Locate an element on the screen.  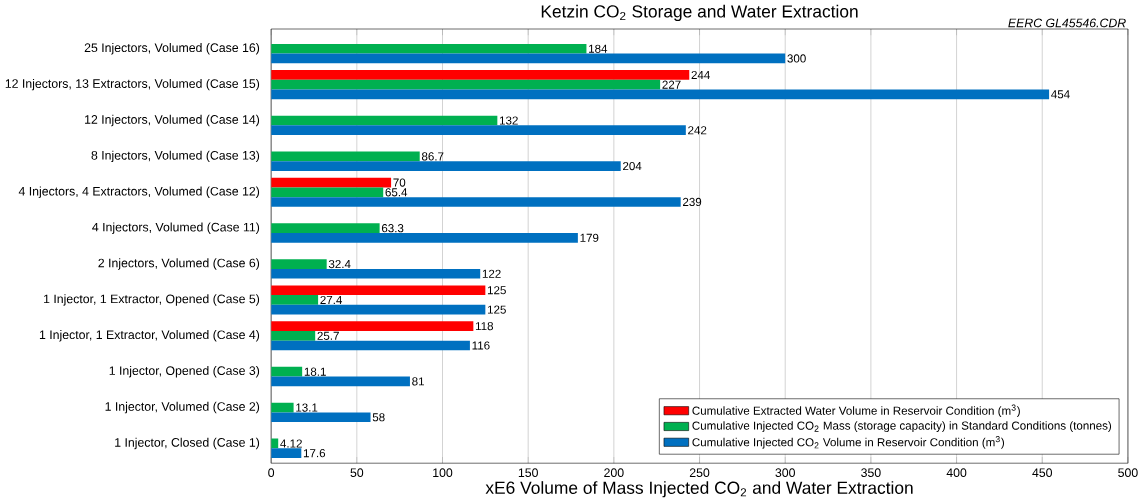
x-axis-title: xE6 Volume of Mass Injected CO$_{2}$ and Water Extraction is located at coordinates (699, 489).